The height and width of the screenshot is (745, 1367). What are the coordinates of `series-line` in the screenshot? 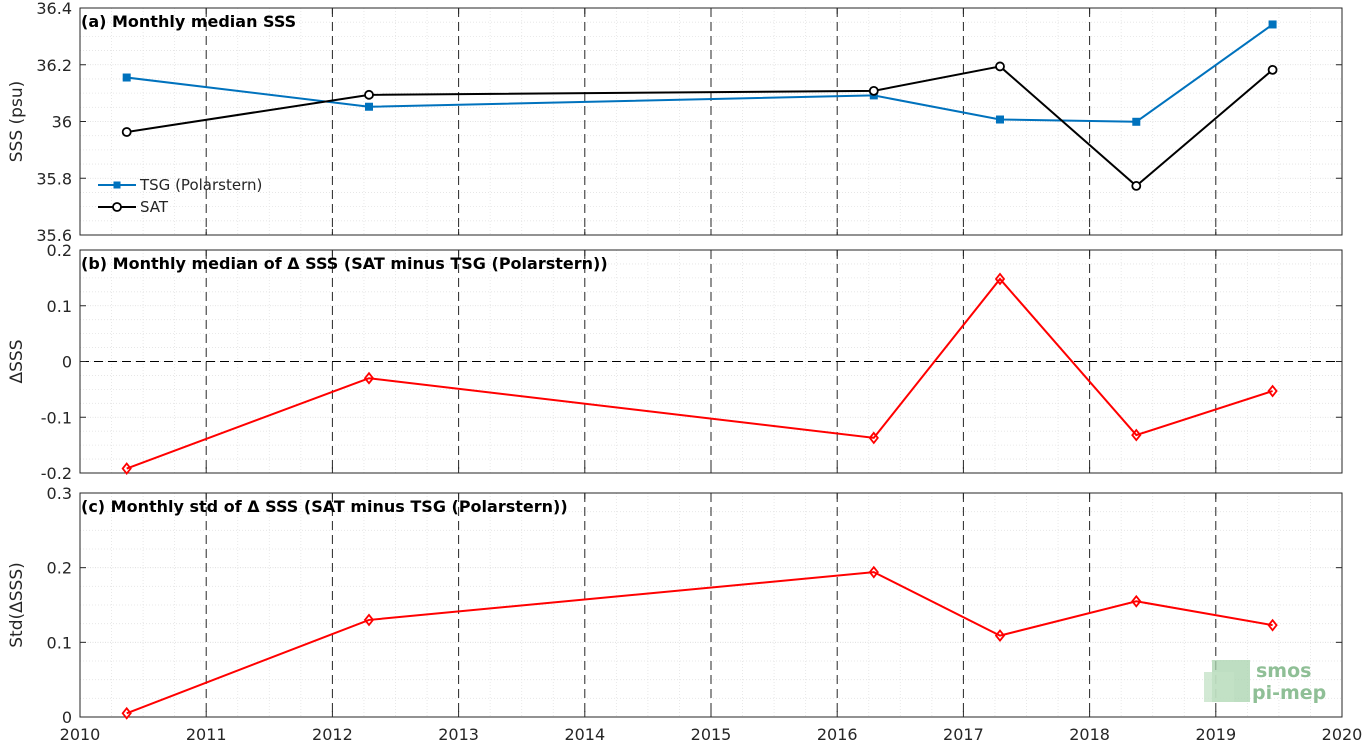 It's located at (700, 126).